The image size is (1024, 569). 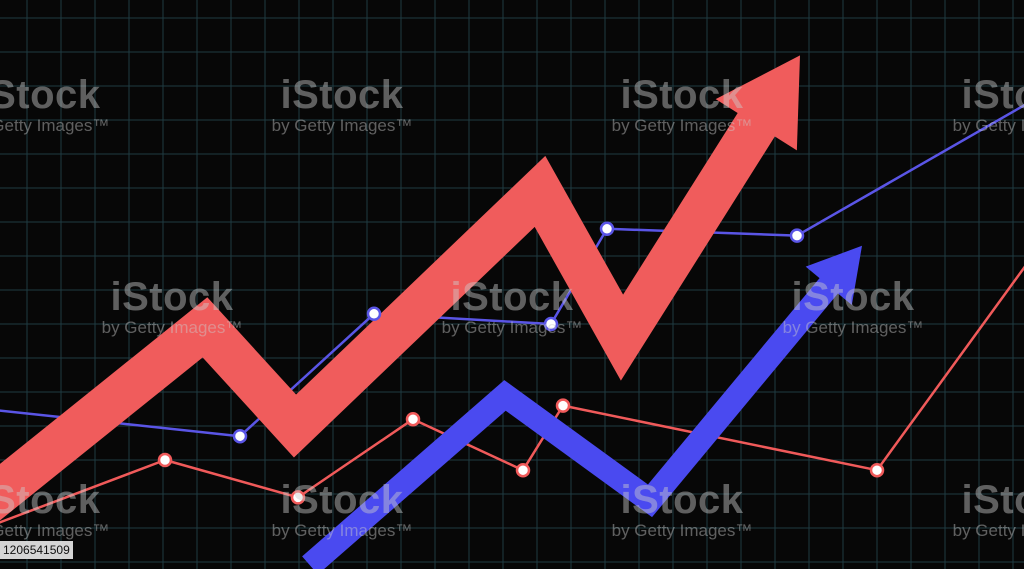 What do you see at coordinates (36, 550) in the screenshot?
I see `image-id-label: 1206541509` at bounding box center [36, 550].